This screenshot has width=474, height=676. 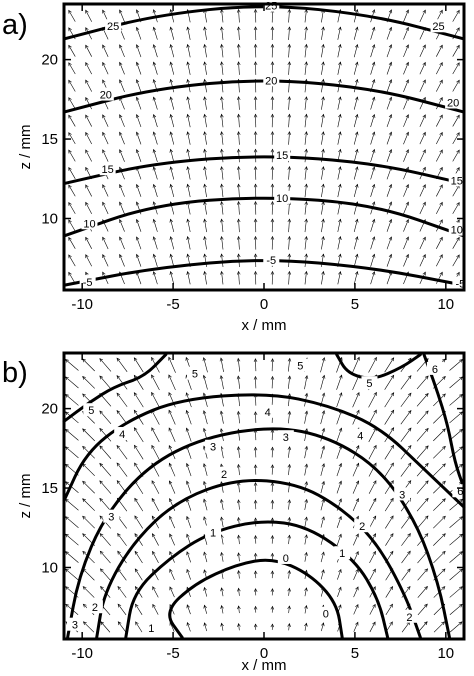 I want to click on contour-line, so click(x=115, y=388).